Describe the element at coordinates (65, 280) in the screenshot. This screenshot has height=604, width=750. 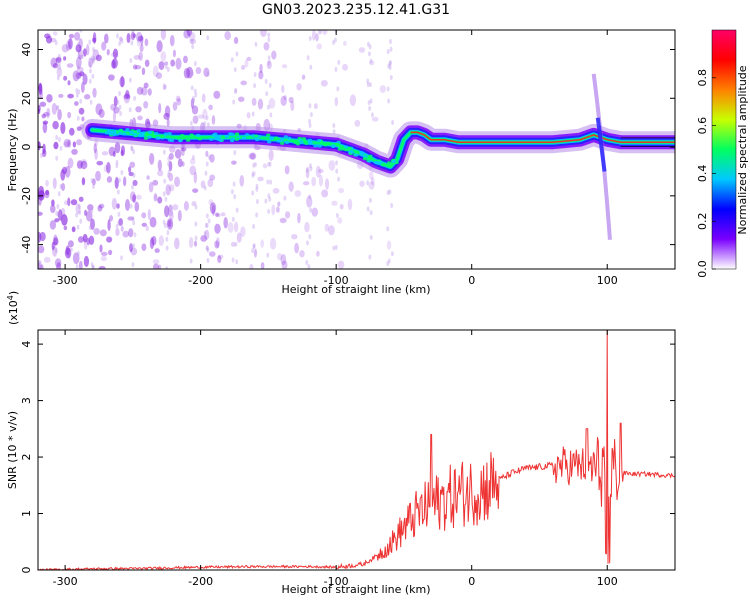
I see `spectrogram-x-tick-label: -300` at that location.